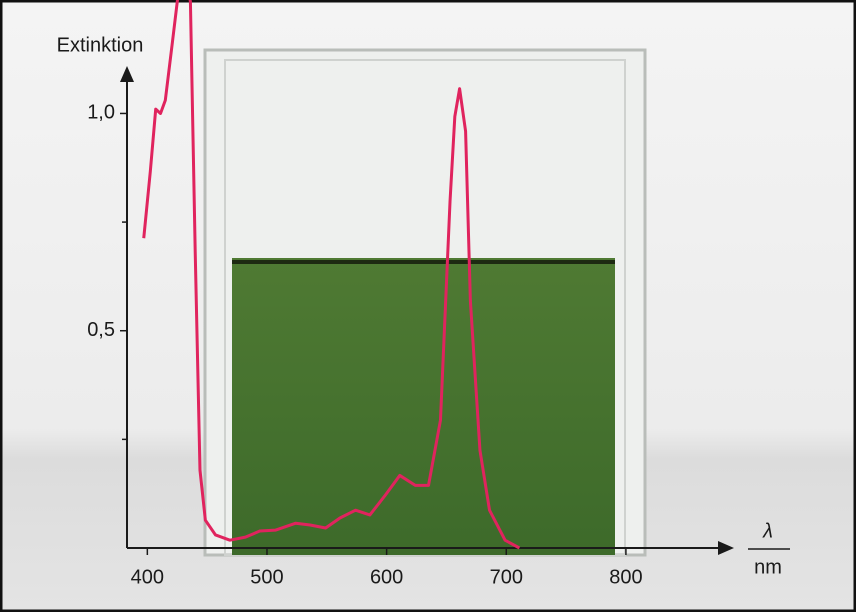 This screenshot has width=856, height=612. I want to click on y-tick-label: 1,0, so click(101, 113).